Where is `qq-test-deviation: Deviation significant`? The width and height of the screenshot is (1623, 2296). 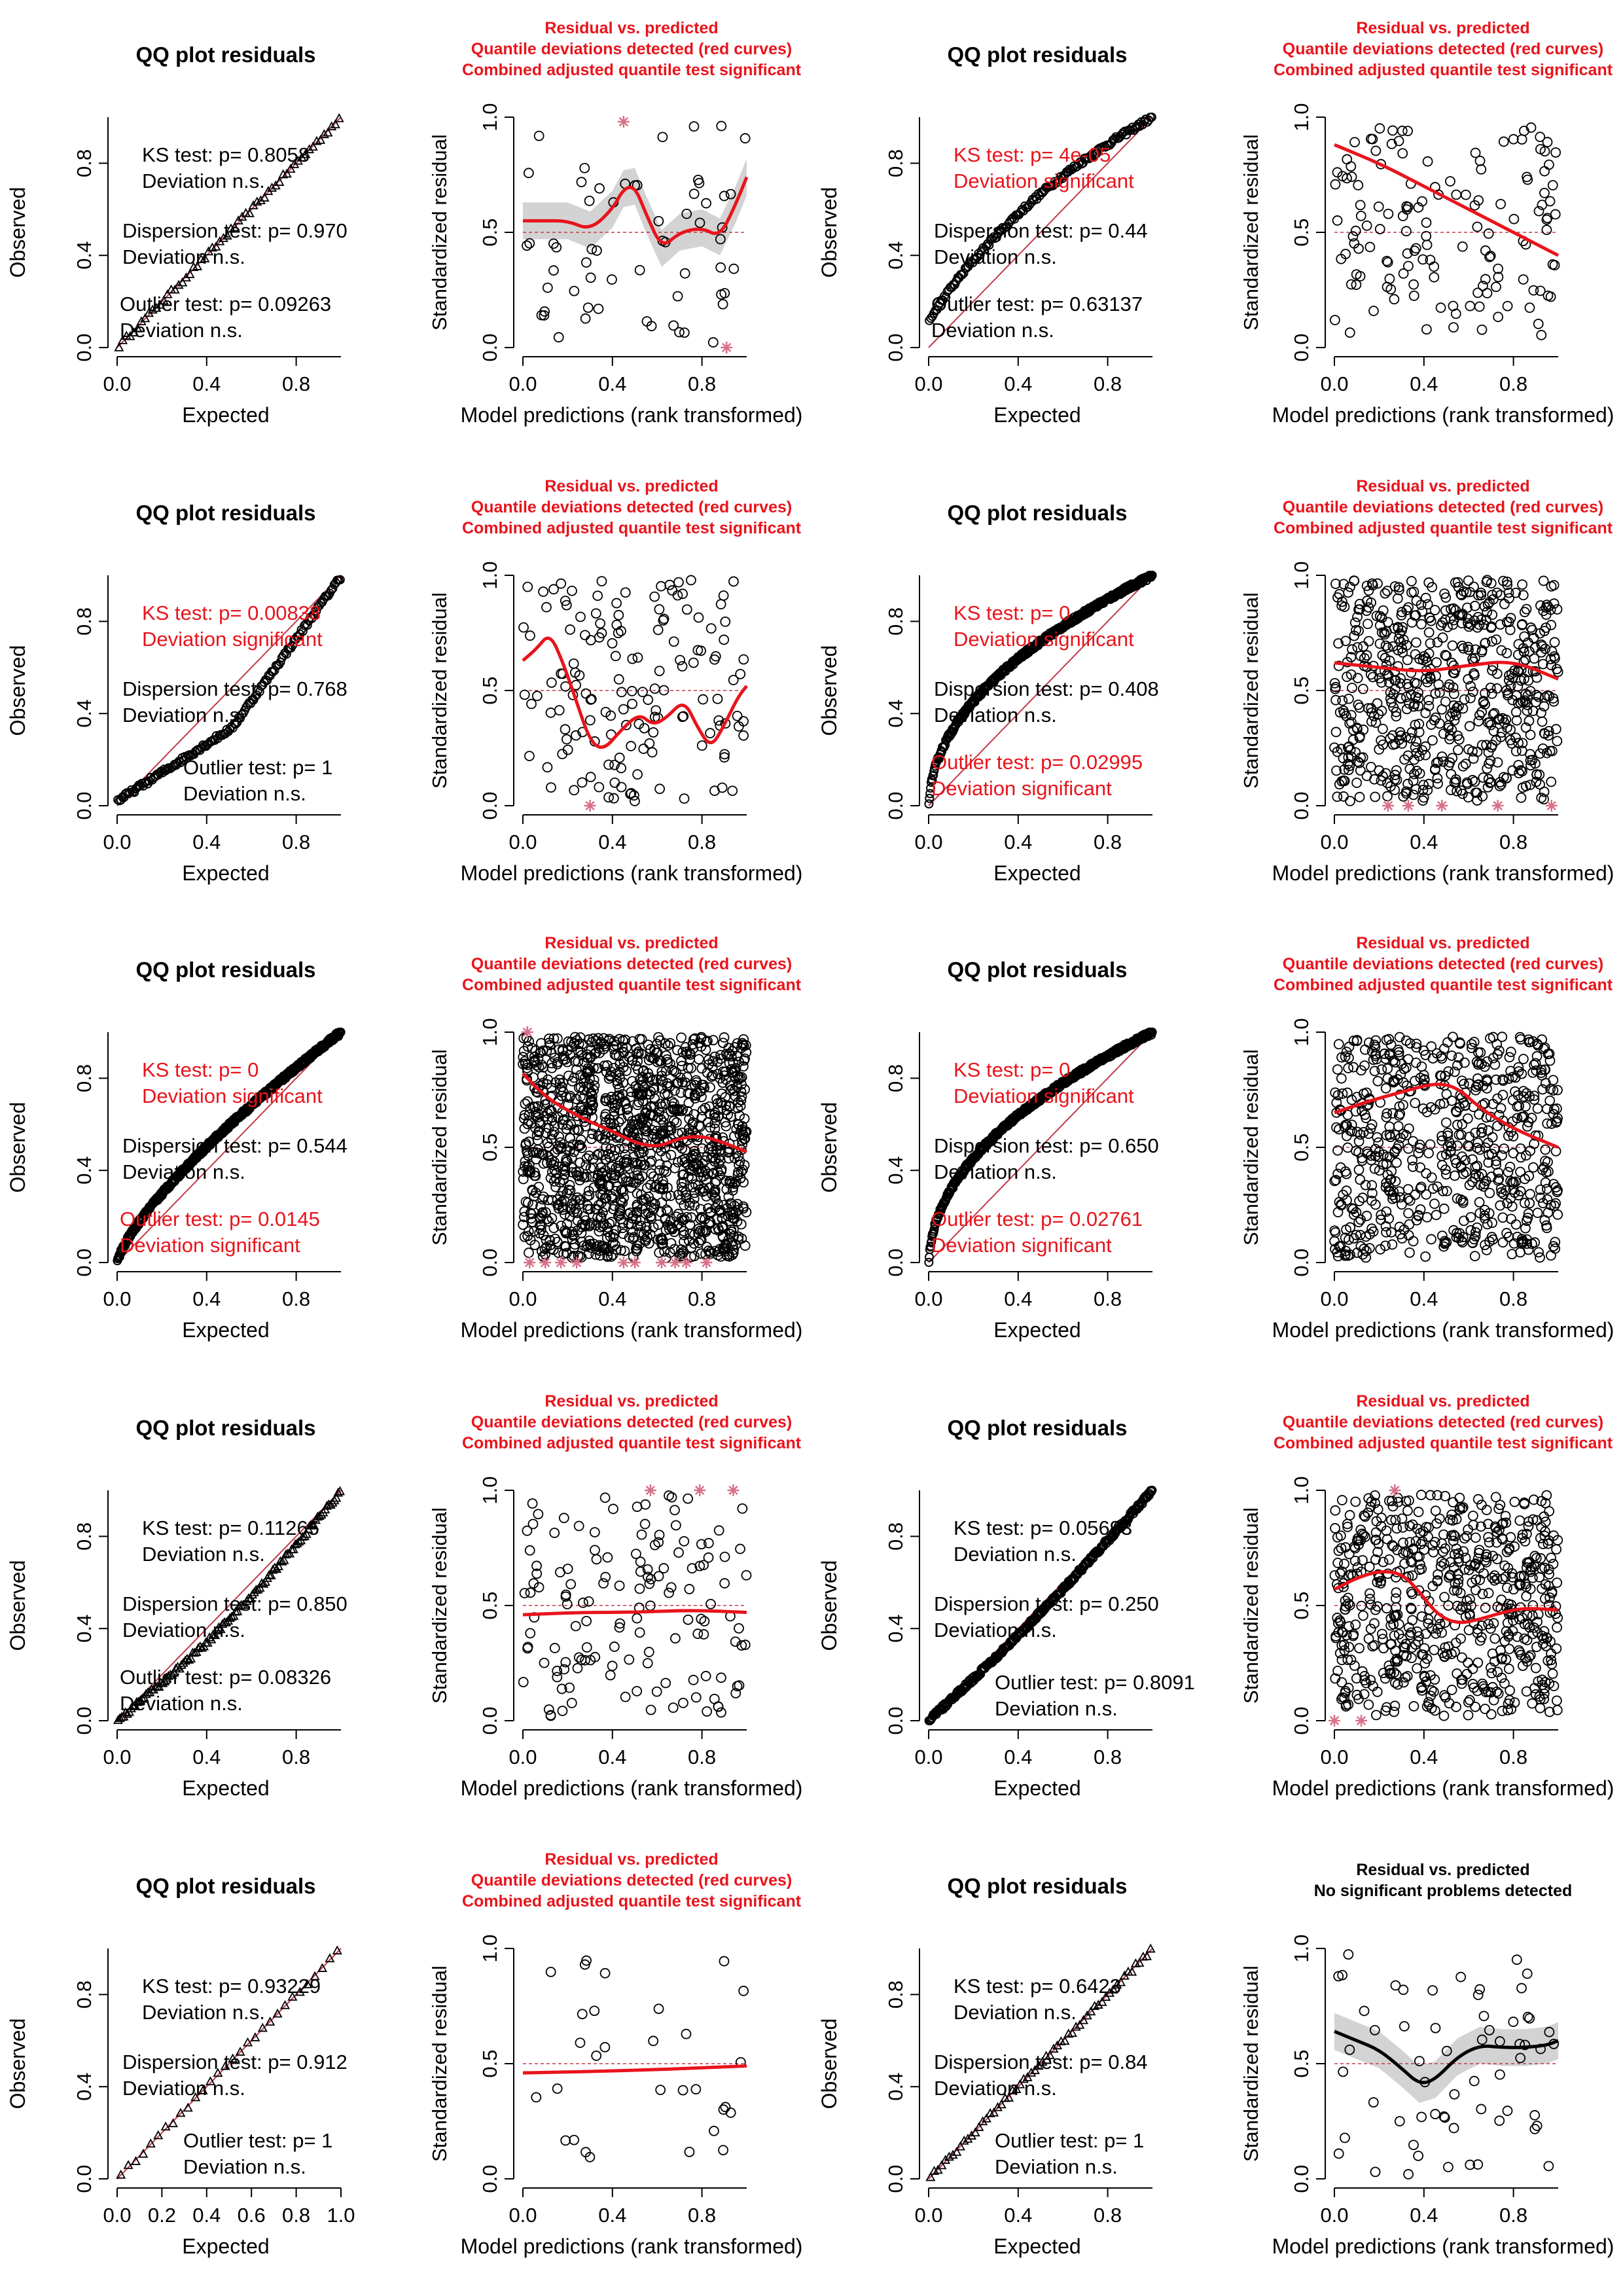
qq-test-deviation: Deviation significant is located at coordinates (232, 639).